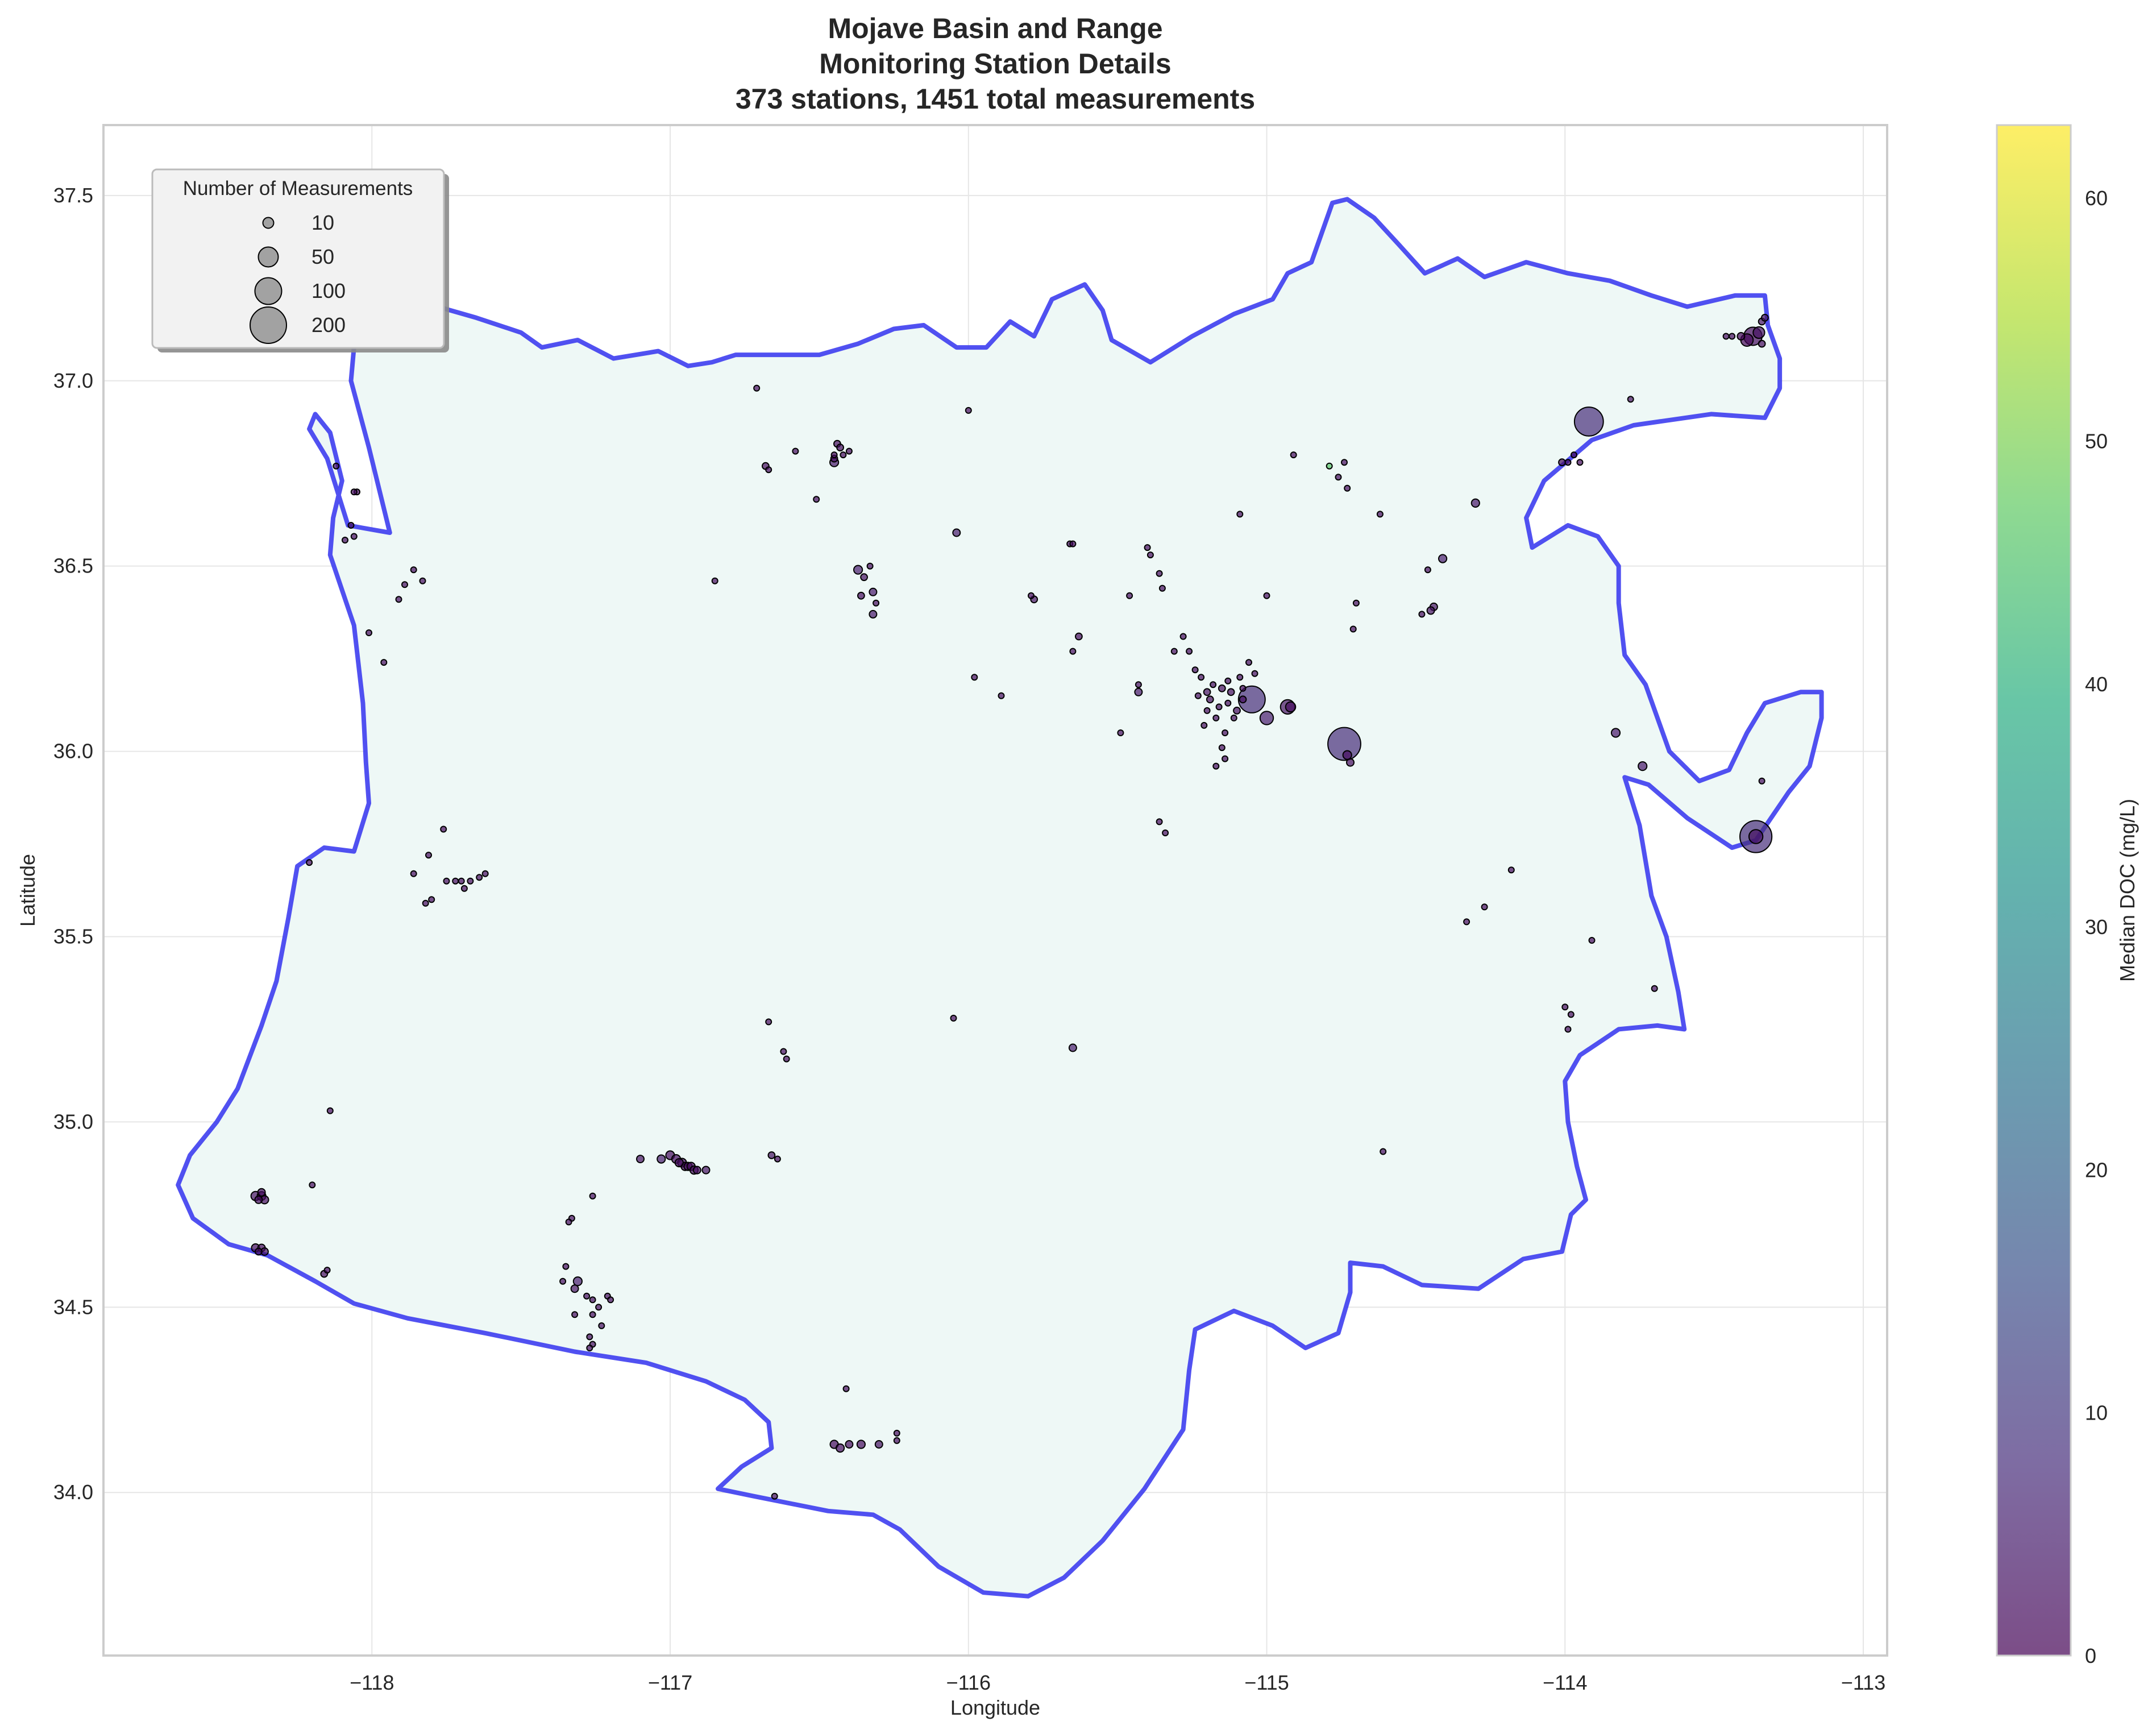 This screenshot has height=1734, width=2156. What do you see at coordinates (969, 1682) in the screenshot?
I see `x-tick-label: −116` at bounding box center [969, 1682].